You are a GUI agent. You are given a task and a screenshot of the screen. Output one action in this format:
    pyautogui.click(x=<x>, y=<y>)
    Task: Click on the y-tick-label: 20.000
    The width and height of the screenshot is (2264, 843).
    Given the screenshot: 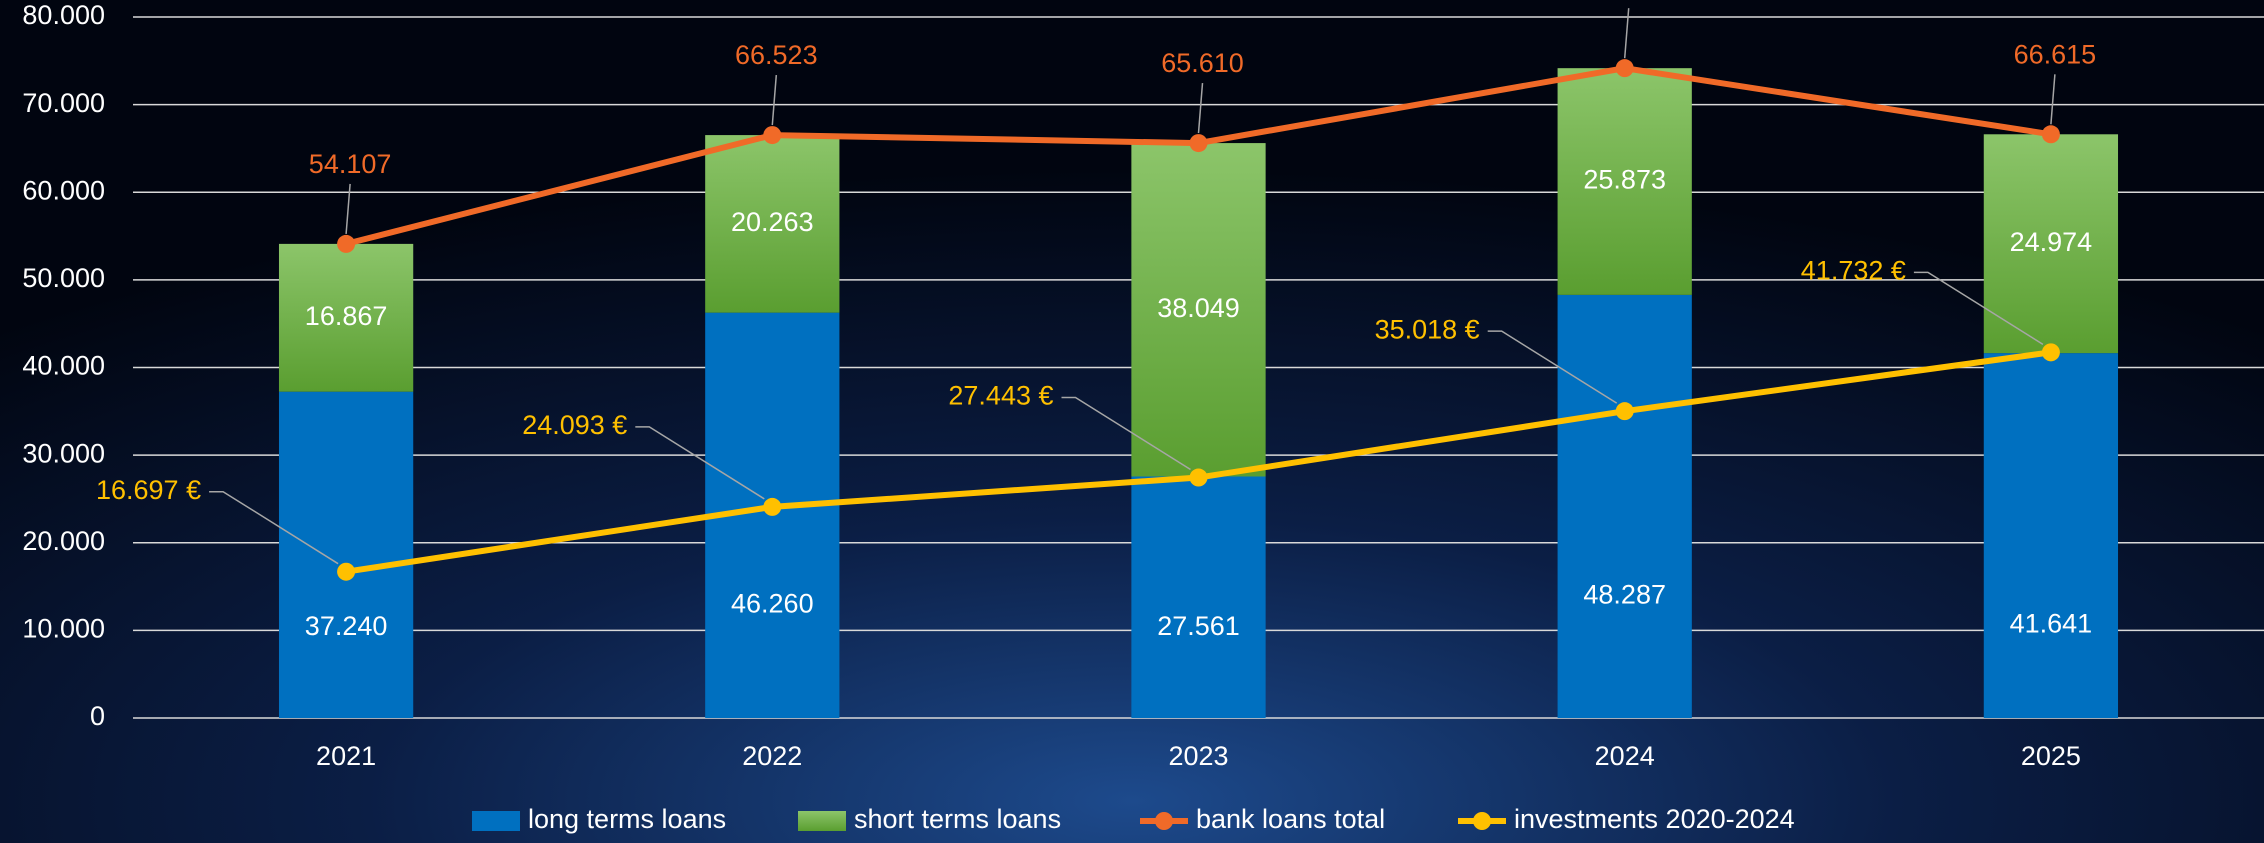 What is the action you would take?
    pyautogui.click(x=63, y=541)
    